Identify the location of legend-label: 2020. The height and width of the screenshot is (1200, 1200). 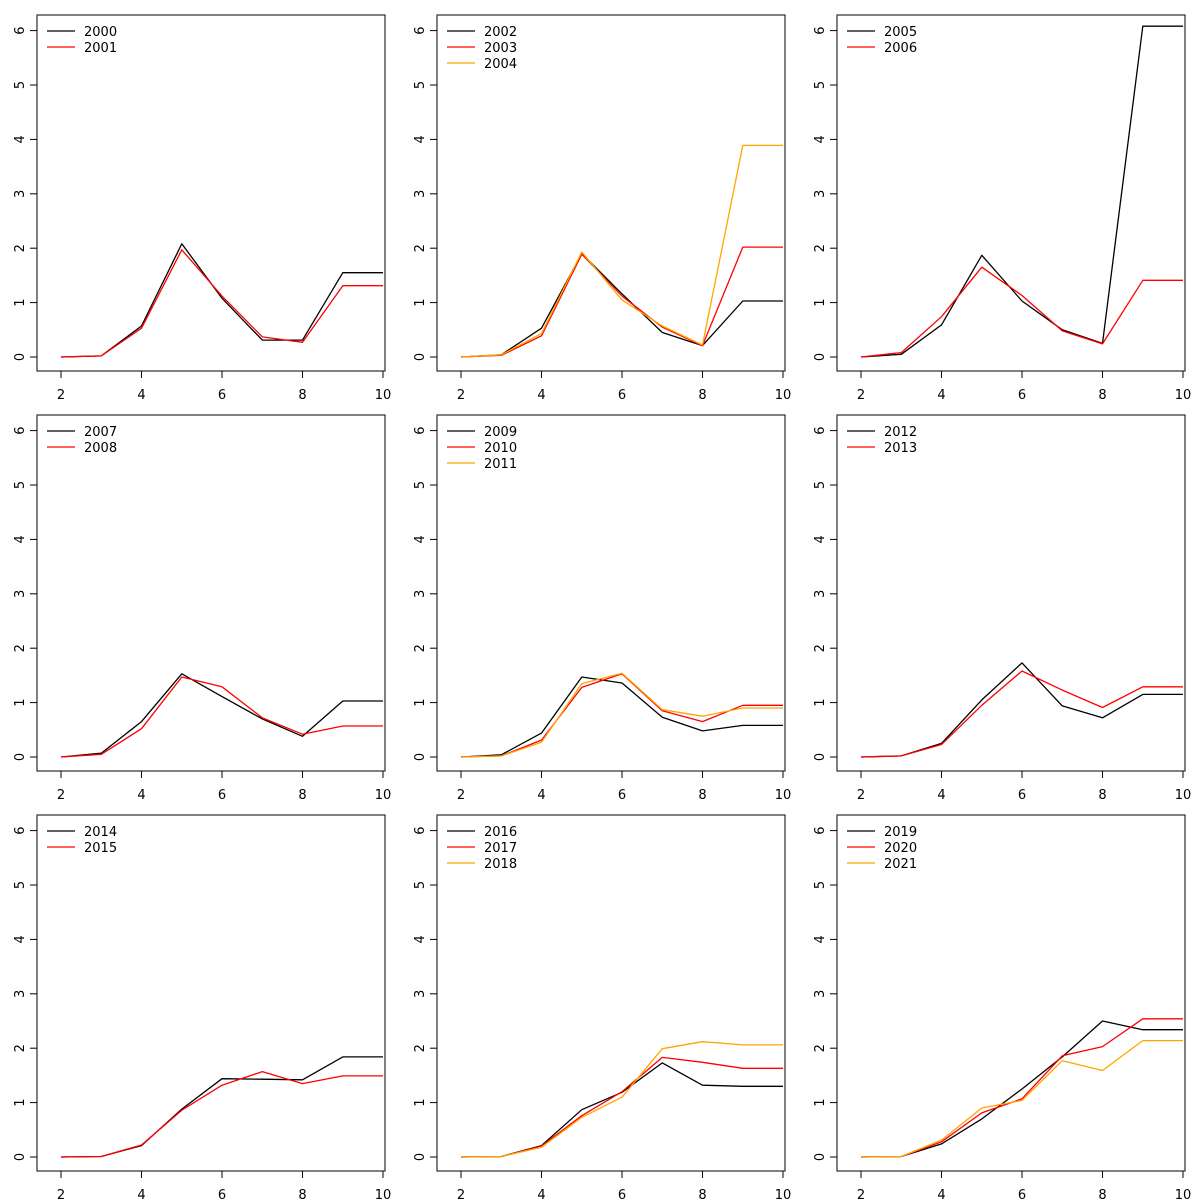
(900, 848).